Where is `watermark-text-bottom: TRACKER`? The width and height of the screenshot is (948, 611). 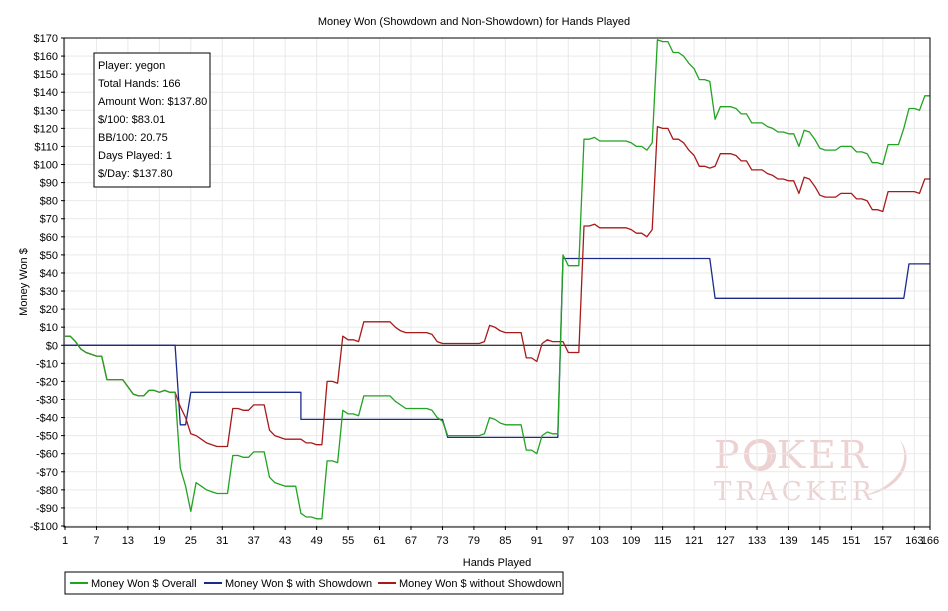 watermark-text-bottom: TRACKER is located at coordinates (795, 492).